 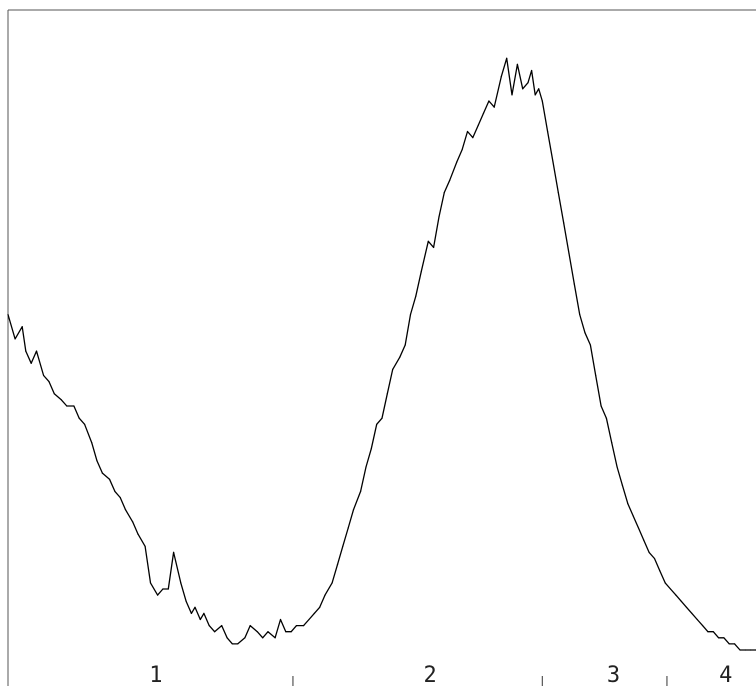 I want to click on x-tick-layer, so click(x=480, y=681).